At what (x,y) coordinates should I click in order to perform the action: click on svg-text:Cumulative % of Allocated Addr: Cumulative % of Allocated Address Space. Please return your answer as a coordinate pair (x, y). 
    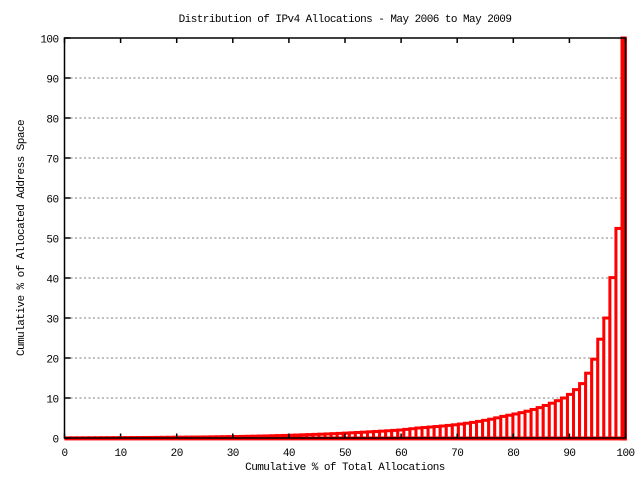
    Looking at the image, I should click on (22, 238).